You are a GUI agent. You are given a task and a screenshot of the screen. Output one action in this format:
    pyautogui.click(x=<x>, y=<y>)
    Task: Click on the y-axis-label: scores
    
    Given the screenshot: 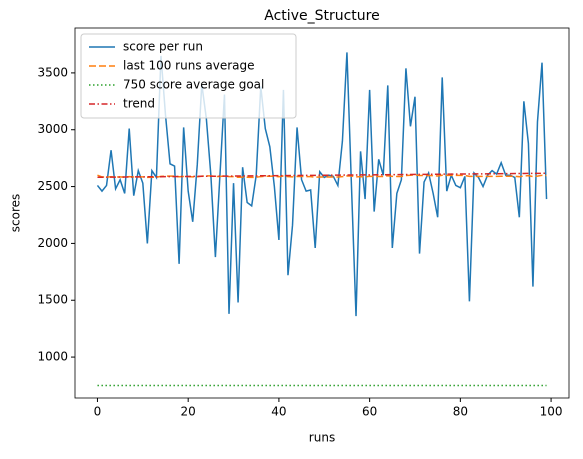 What is the action you would take?
    pyautogui.click(x=16, y=213)
    